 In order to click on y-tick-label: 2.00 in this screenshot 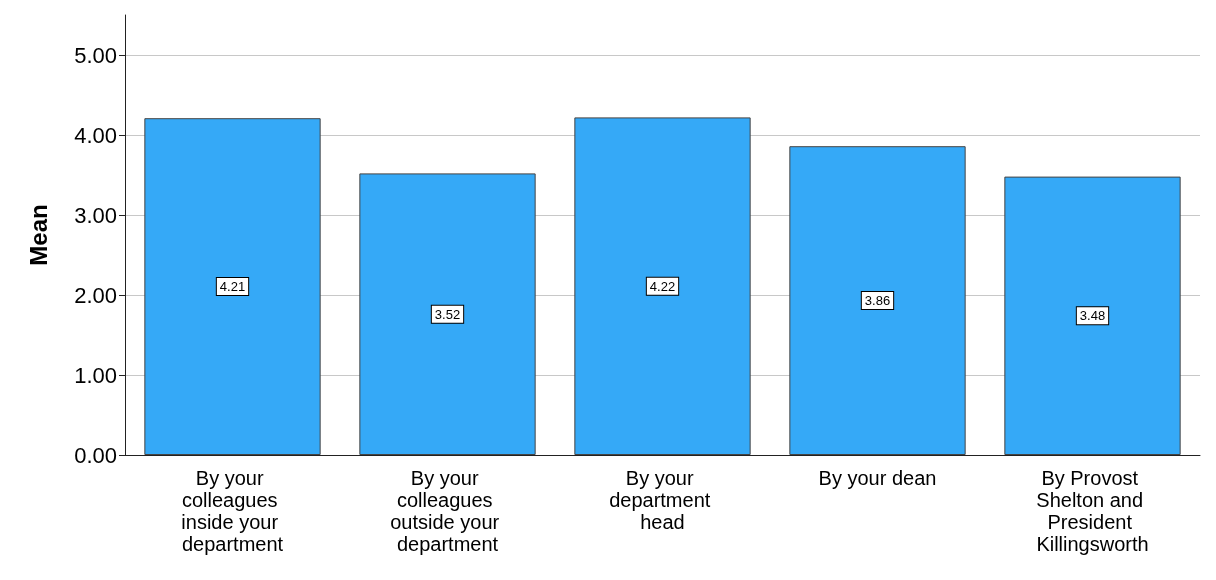, I will do `click(95, 295)`.